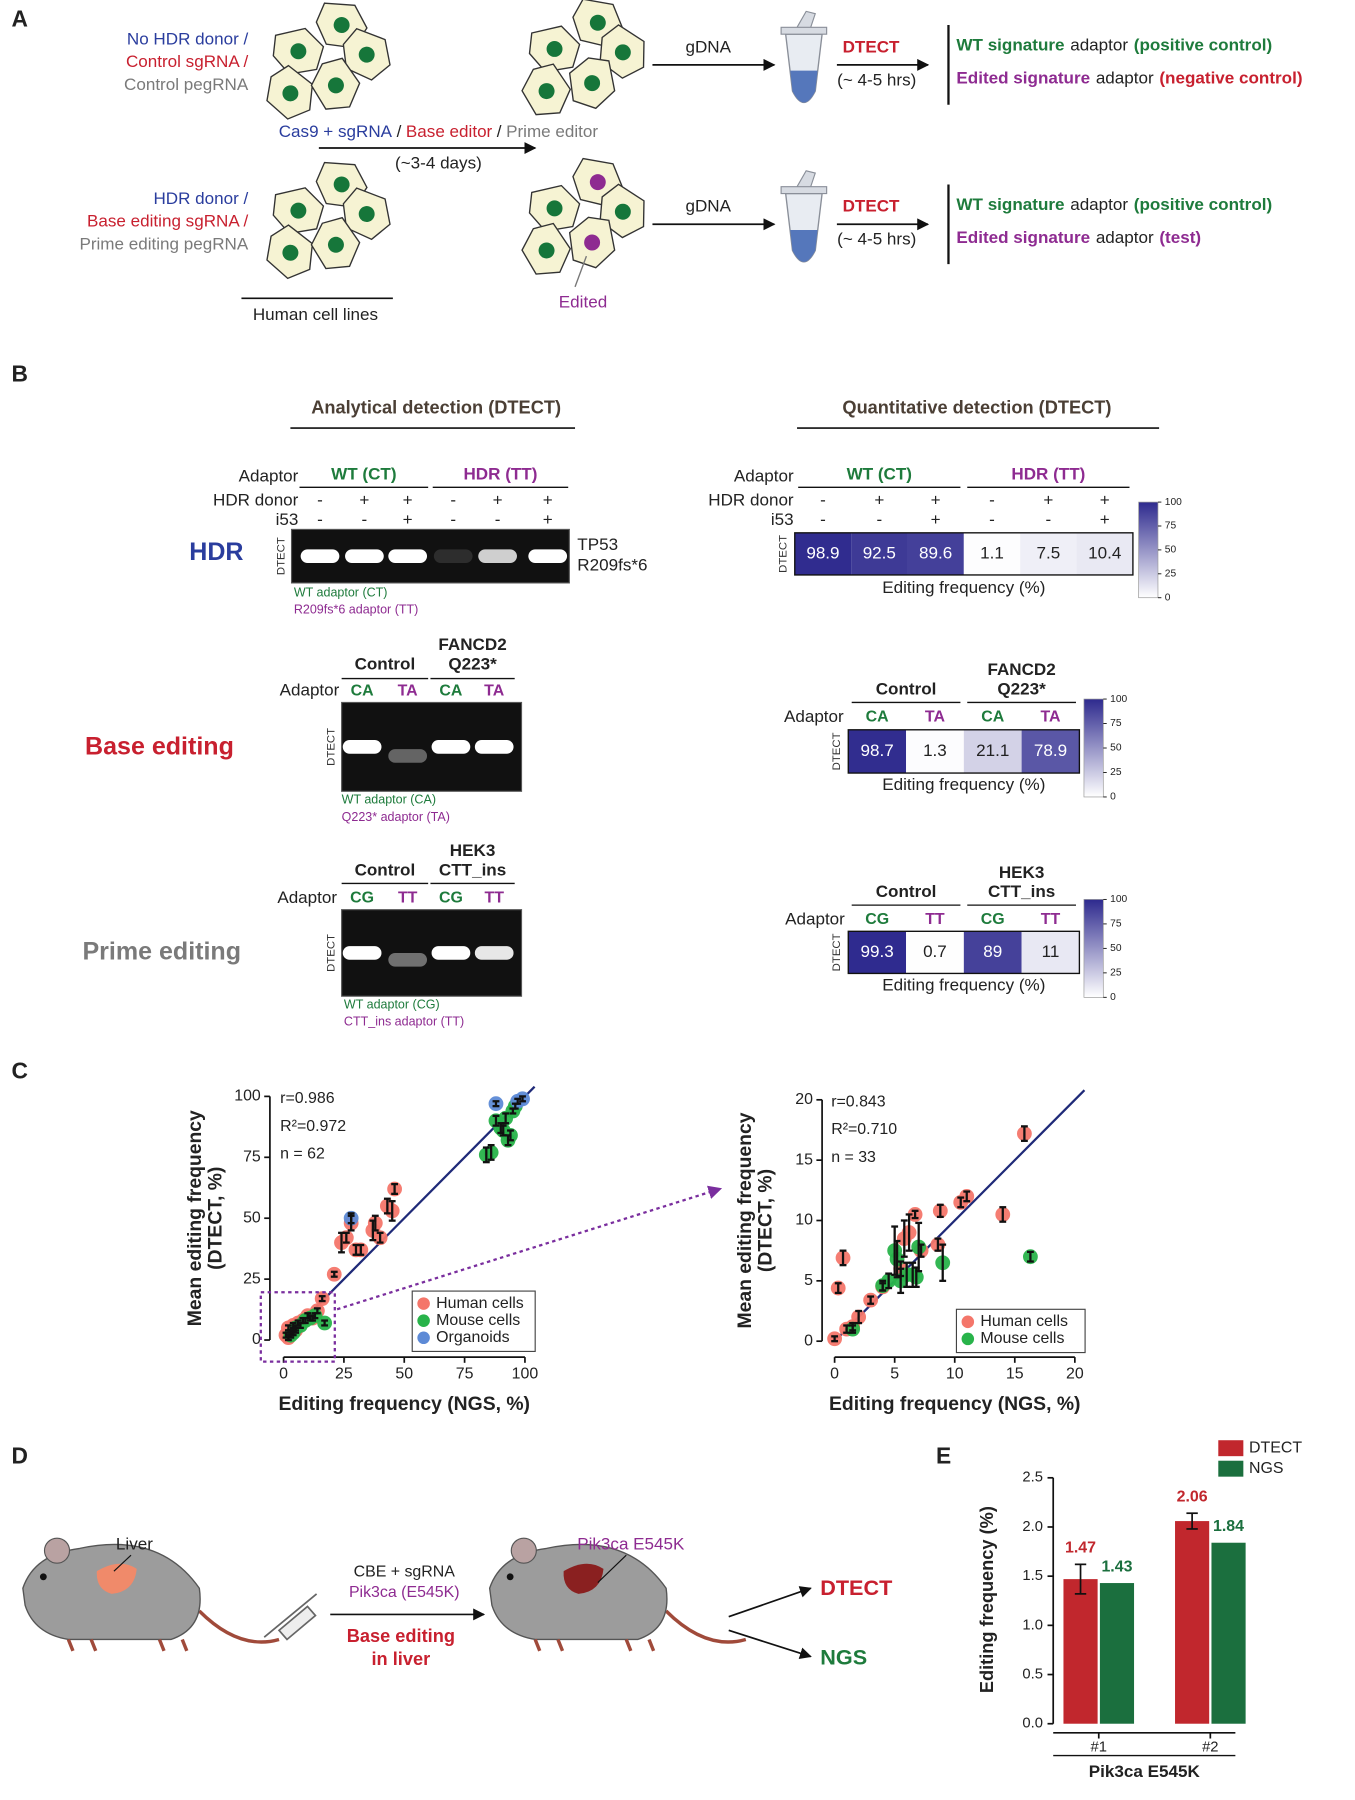 The image size is (1355, 1800). What do you see at coordinates (187, 61) in the screenshot?
I see `label: Control sgRNA /` at bounding box center [187, 61].